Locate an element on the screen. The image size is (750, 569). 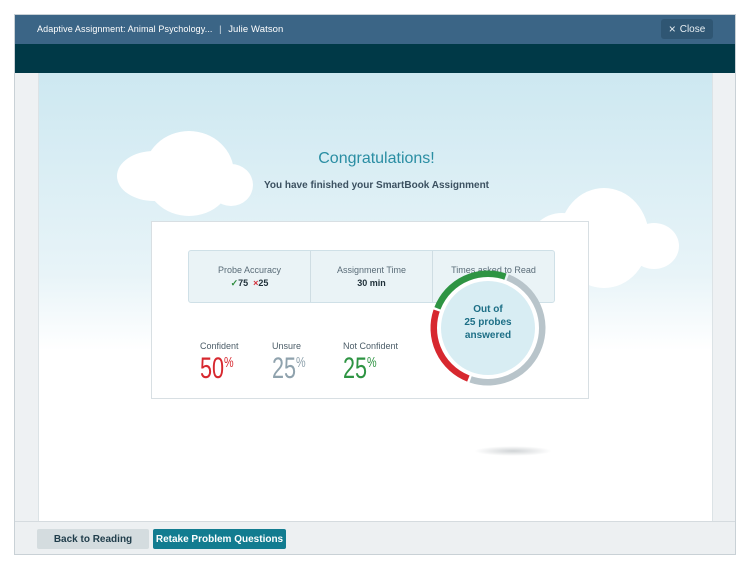
donut-inner-ring is located at coordinates (488, 328).